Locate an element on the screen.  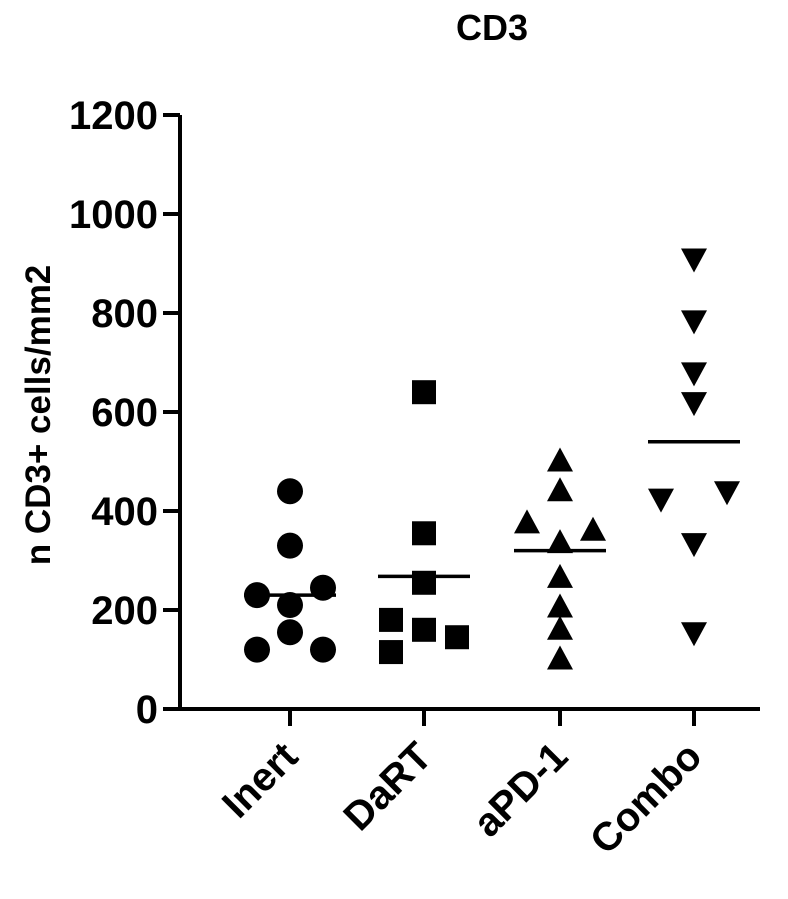
y-tick-label: 1000 is located at coordinates (113, 215).